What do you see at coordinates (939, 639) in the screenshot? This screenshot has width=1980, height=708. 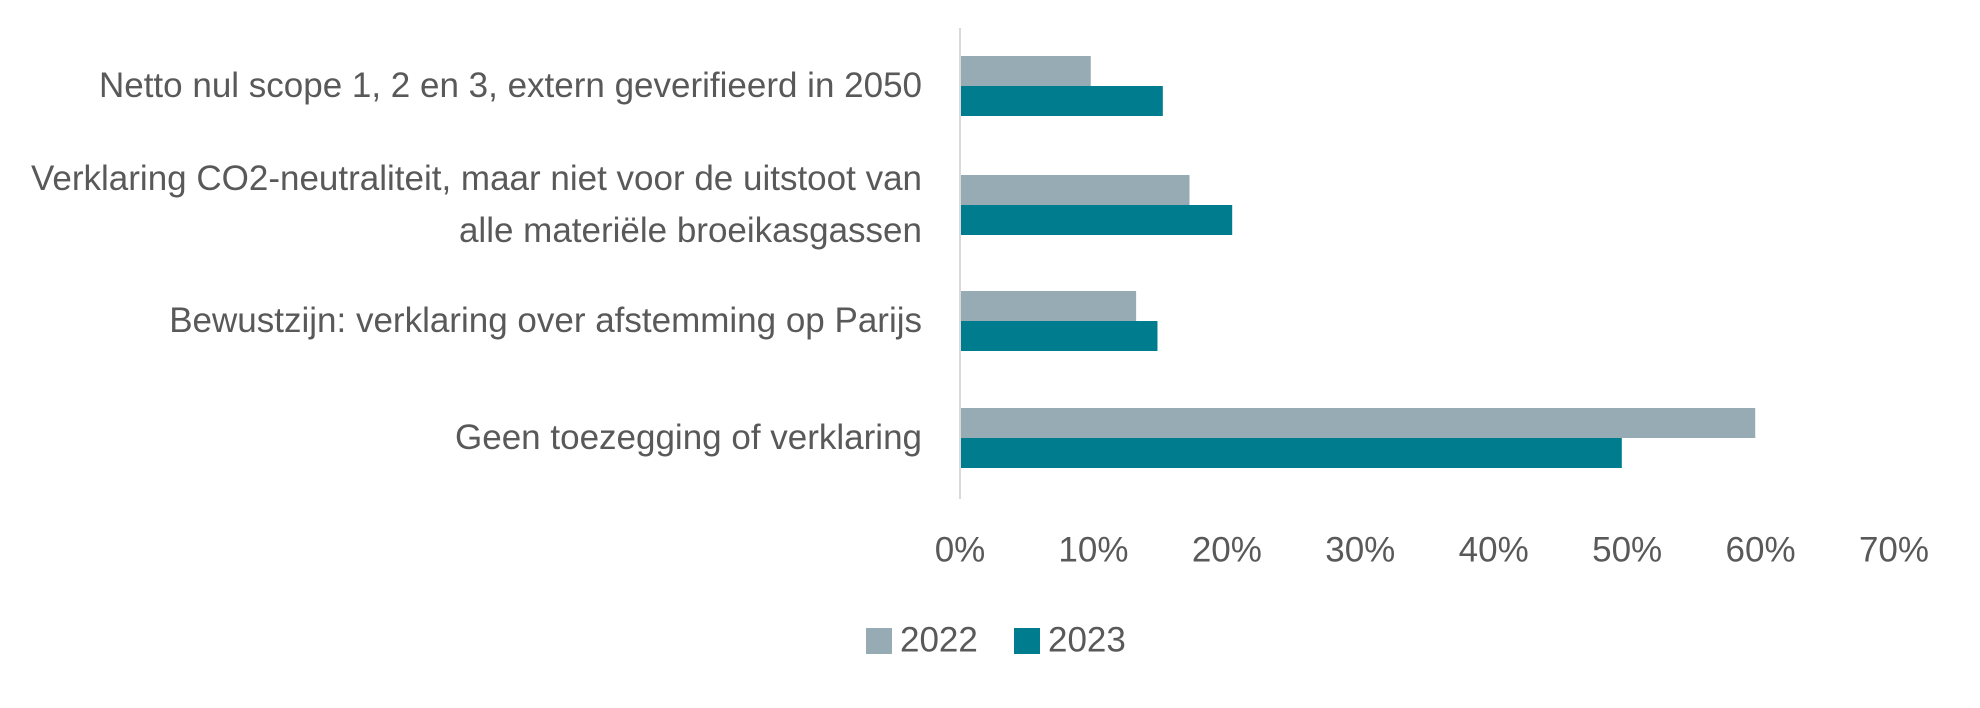 I see `legend-label: 2022` at bounding box center [939, 639].